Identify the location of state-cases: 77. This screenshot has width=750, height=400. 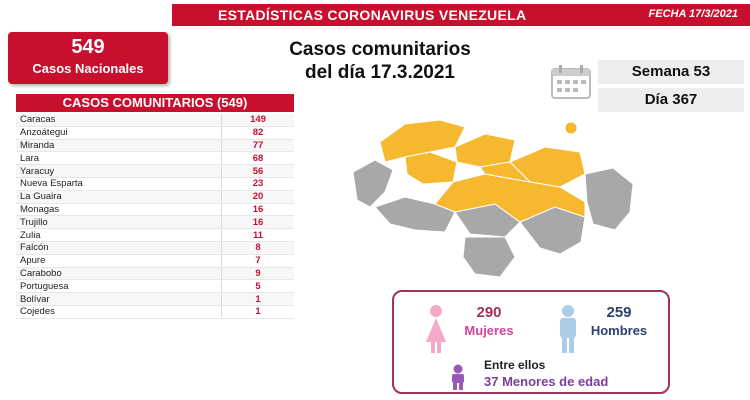
(257, 145).